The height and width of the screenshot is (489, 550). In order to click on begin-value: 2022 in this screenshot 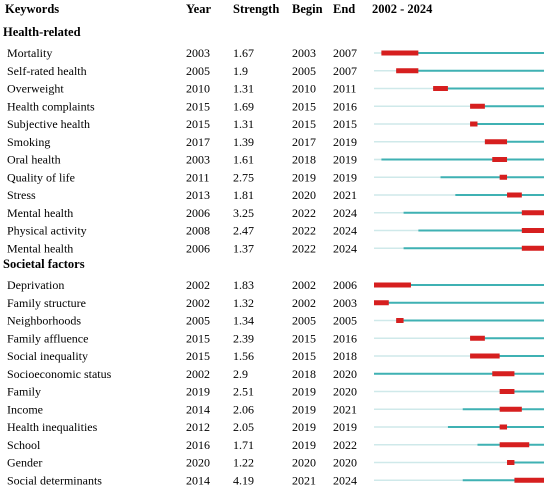, I will do `click(304, 213)`.